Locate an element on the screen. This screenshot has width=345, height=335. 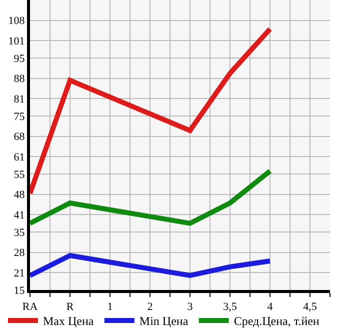
x-tick-label: RA is located at coordinates (30, 307).